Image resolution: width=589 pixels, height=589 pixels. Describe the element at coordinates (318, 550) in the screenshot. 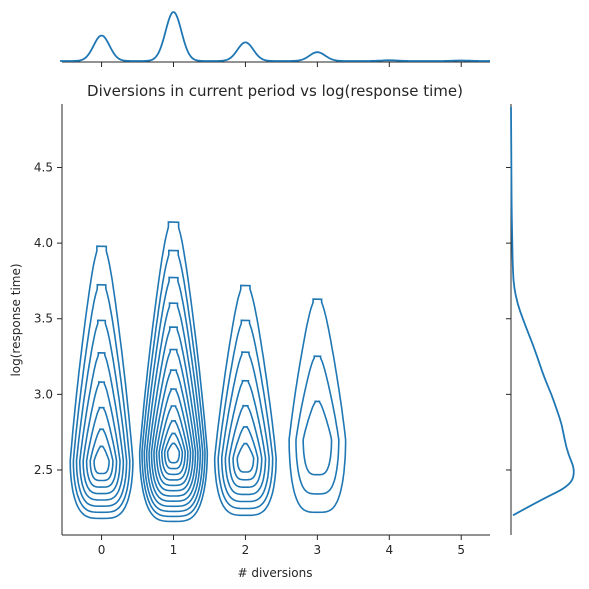

I see `x-tick-label: 3` at that location.